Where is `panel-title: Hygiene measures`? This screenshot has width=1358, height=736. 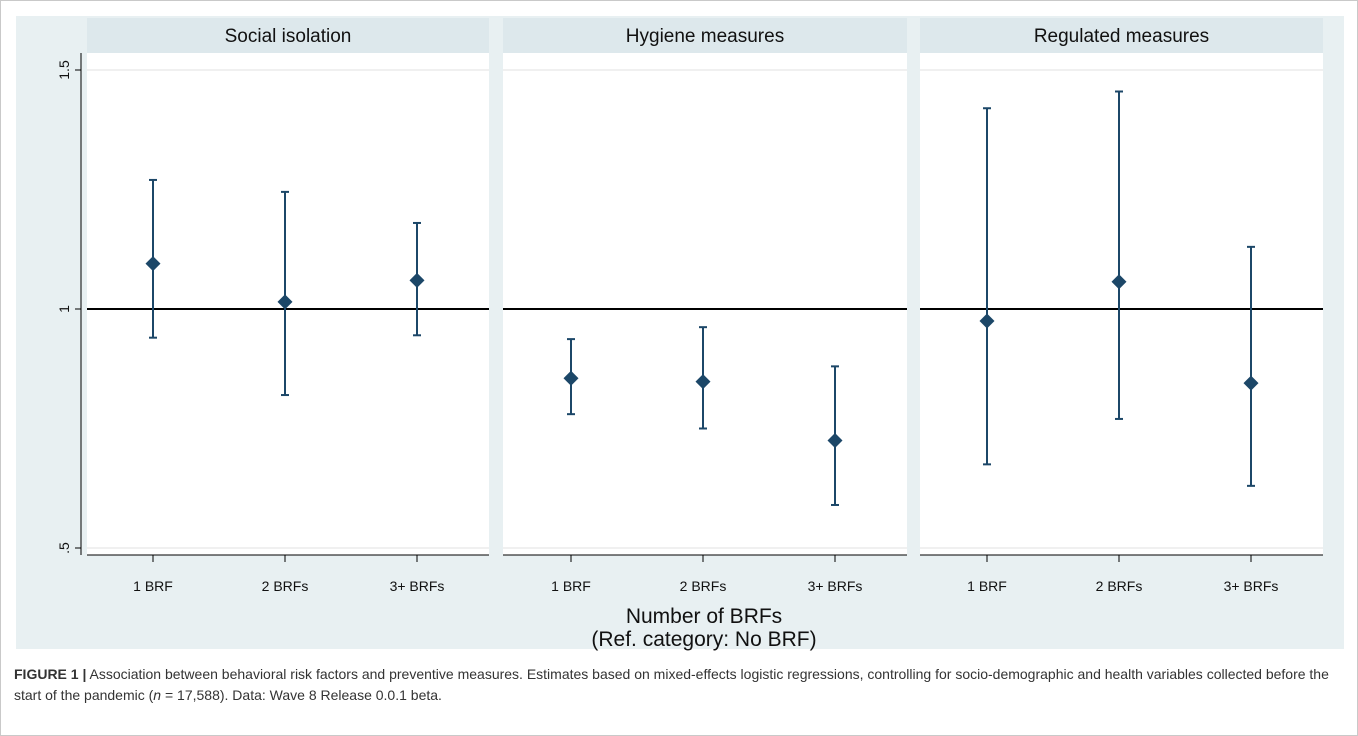 panel-title: Hygiene measures is located at coordinates (705, 36).